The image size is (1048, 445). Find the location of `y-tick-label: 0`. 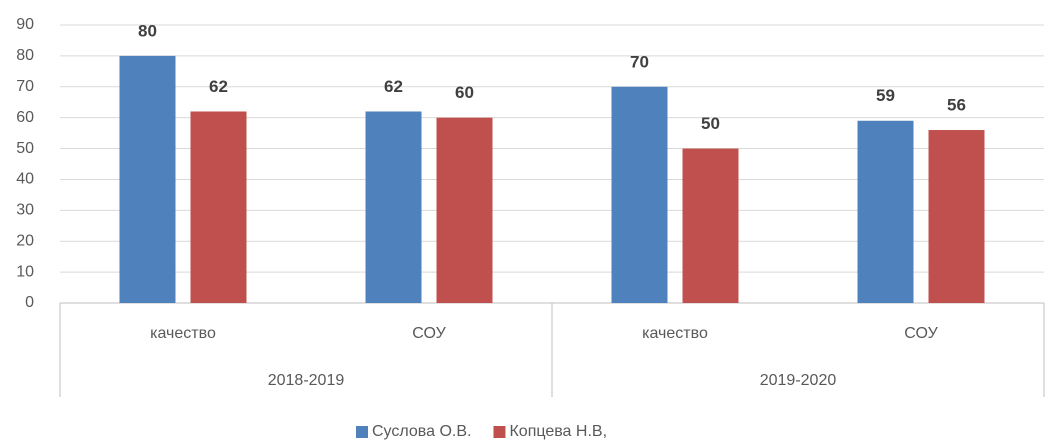

y-tick-label: 0 is located at coordinates (29, 302).